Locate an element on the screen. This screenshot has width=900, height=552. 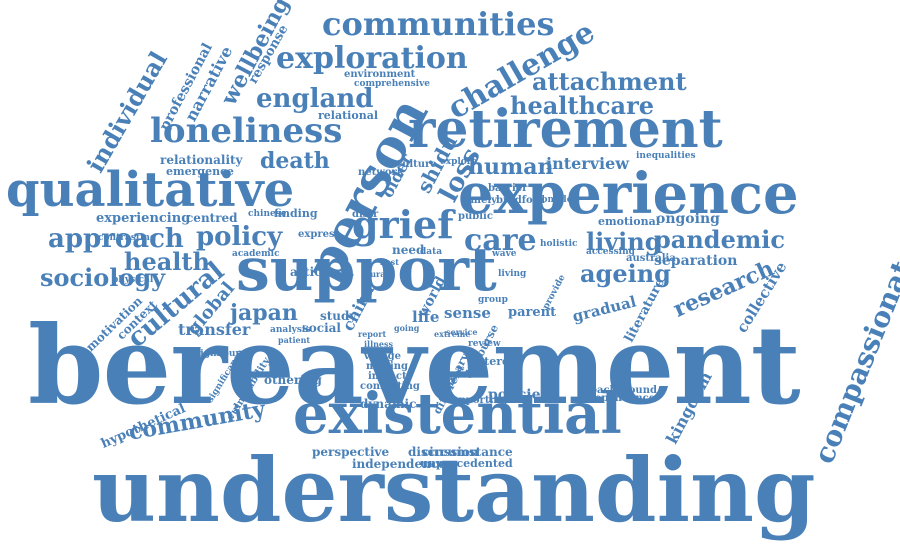
word: death is located at coordinates (295, 161).